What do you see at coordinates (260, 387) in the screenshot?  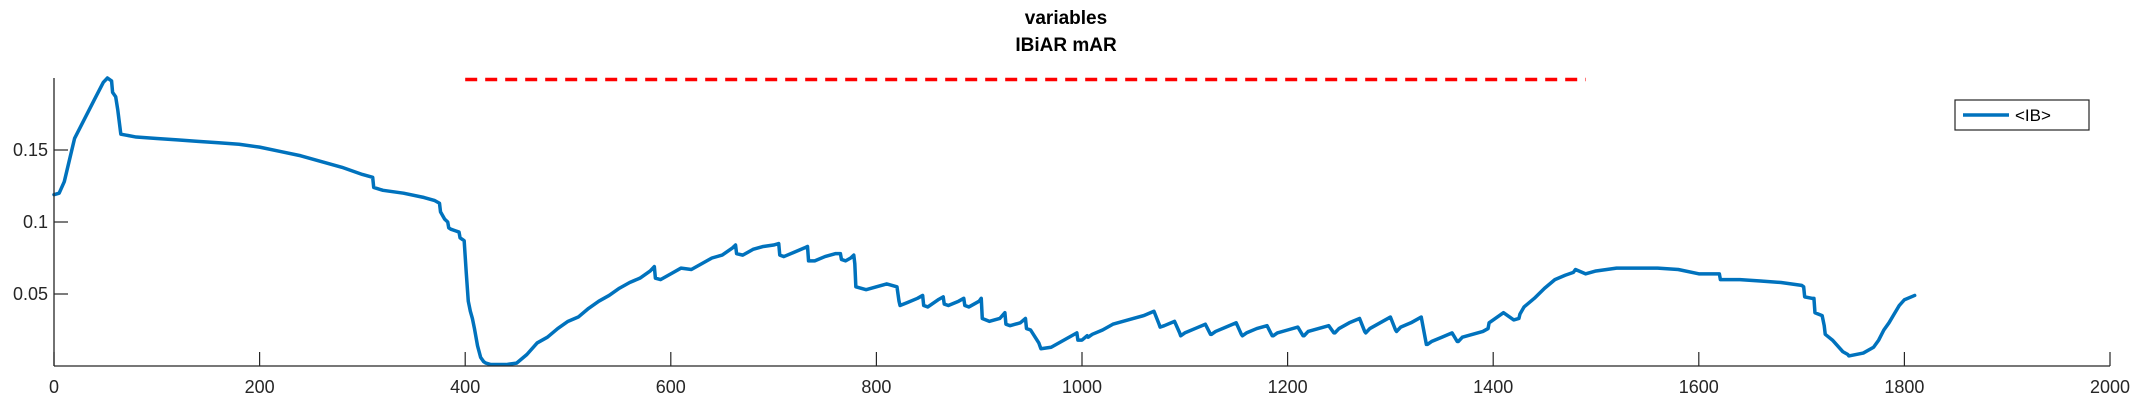 I see `x-tick-label-200: 200` at bounding box center [260, 387].